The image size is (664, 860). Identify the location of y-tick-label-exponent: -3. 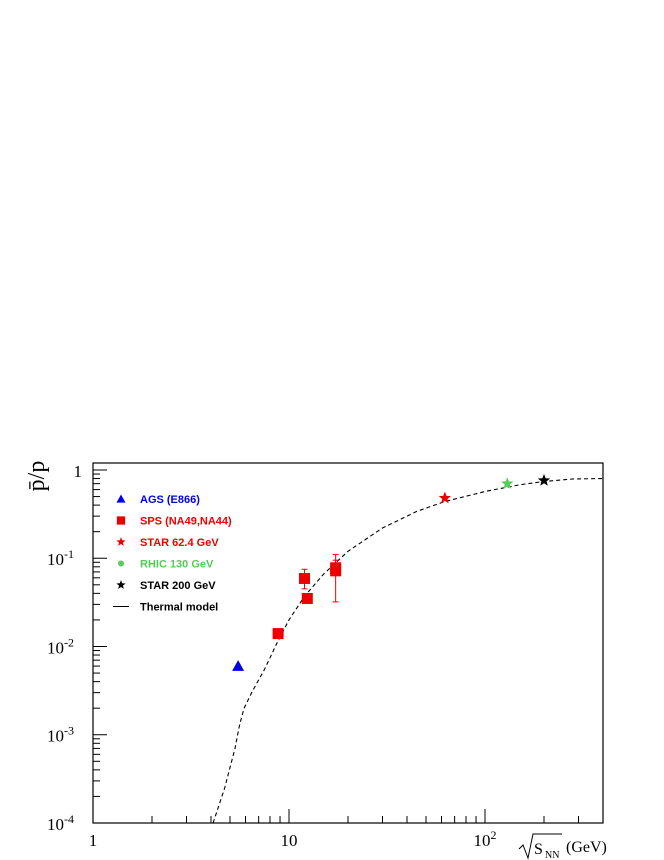
(69, 731).